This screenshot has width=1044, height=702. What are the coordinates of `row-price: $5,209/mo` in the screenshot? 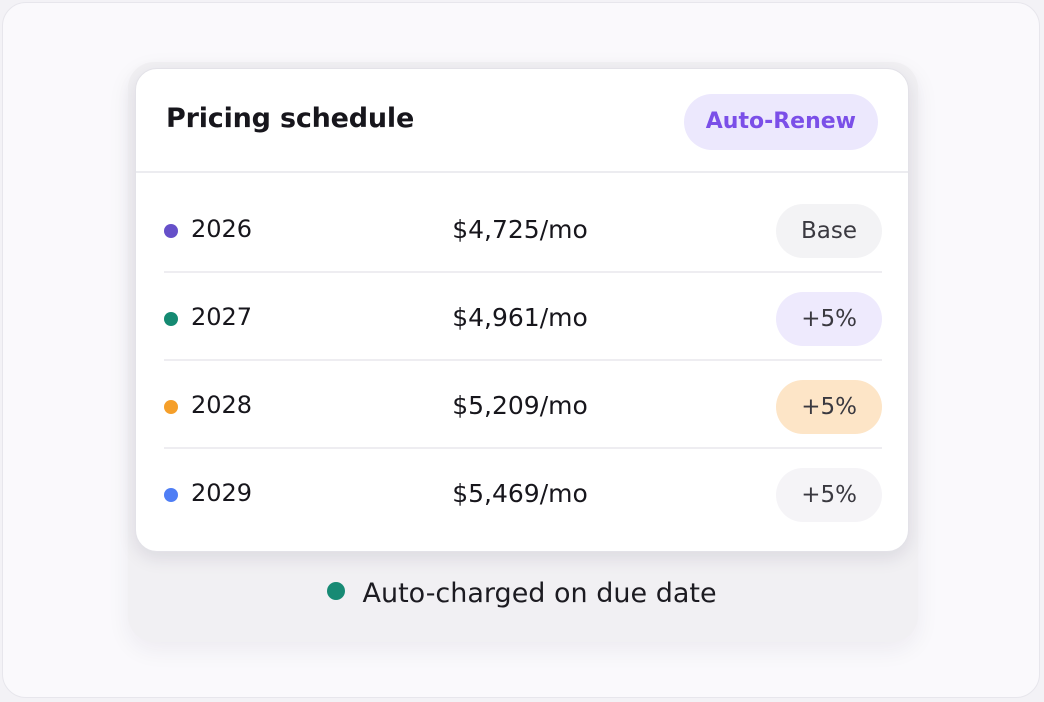 It's located at (520, 405).